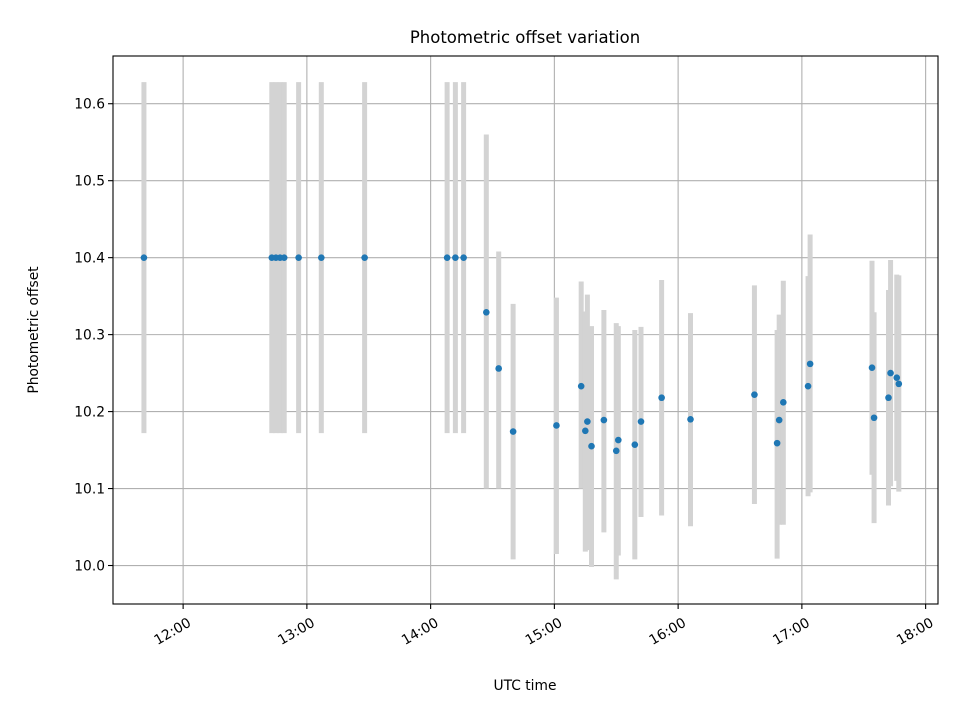 This screenshot has width=960, height=720. I want to click on y-tick-label: 10.1, so click(89, 490).